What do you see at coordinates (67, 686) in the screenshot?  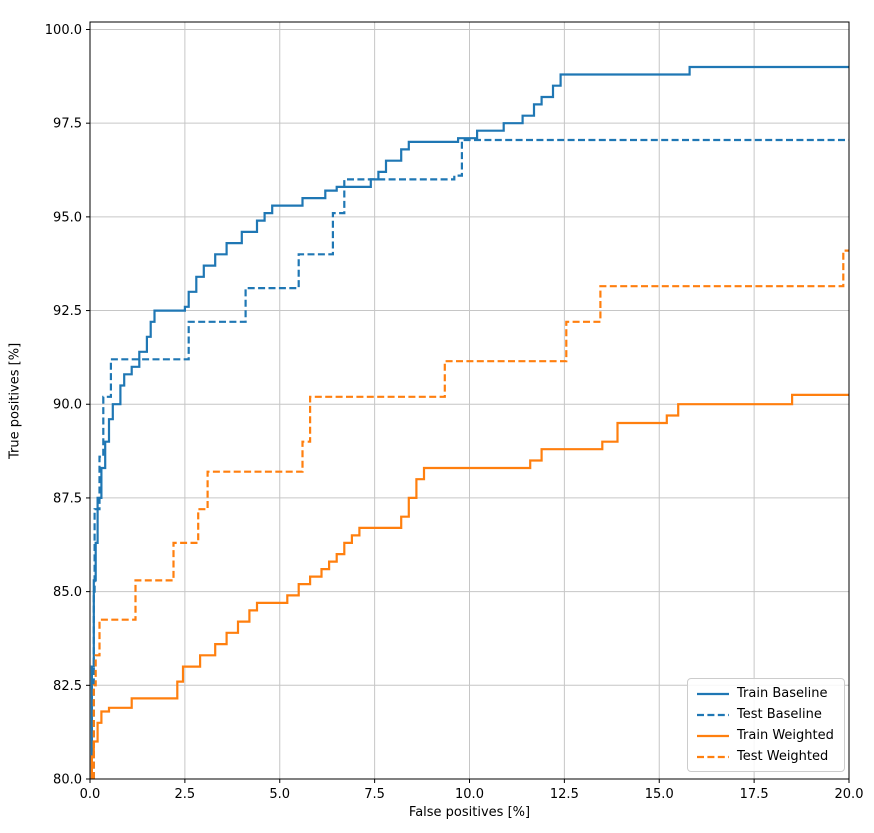 I see `y-tick-label: 82.5` at bounding box center [67, 686].